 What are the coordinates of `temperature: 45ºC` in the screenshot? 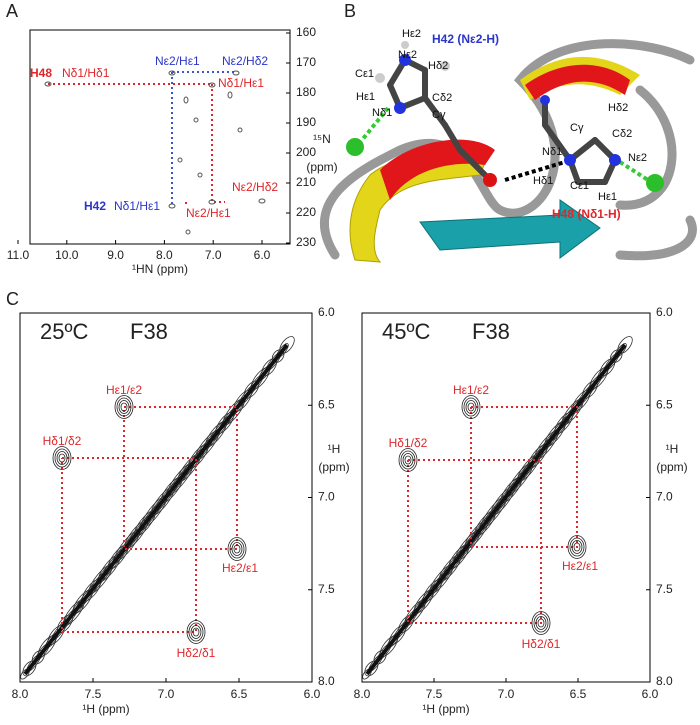 It's located at (406, 331).